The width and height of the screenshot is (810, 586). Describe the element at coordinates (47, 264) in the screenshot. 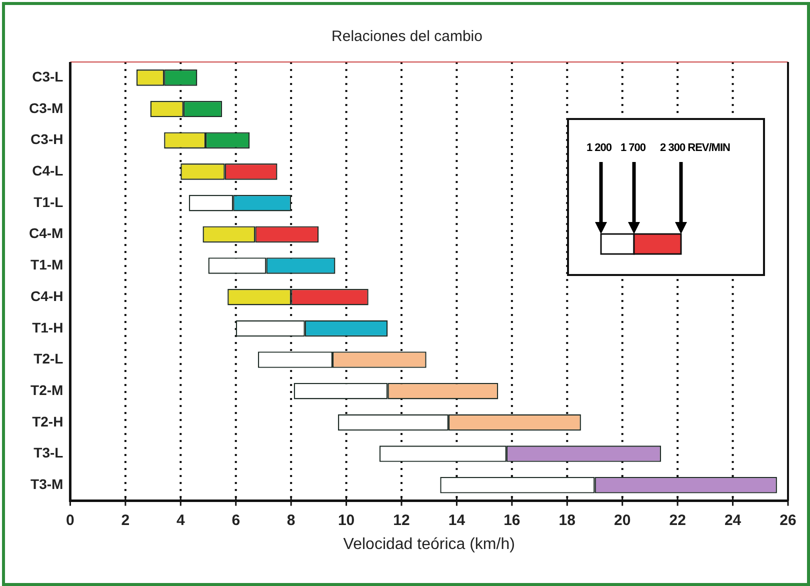

I see `y-tick-label: T1-M` at that location.